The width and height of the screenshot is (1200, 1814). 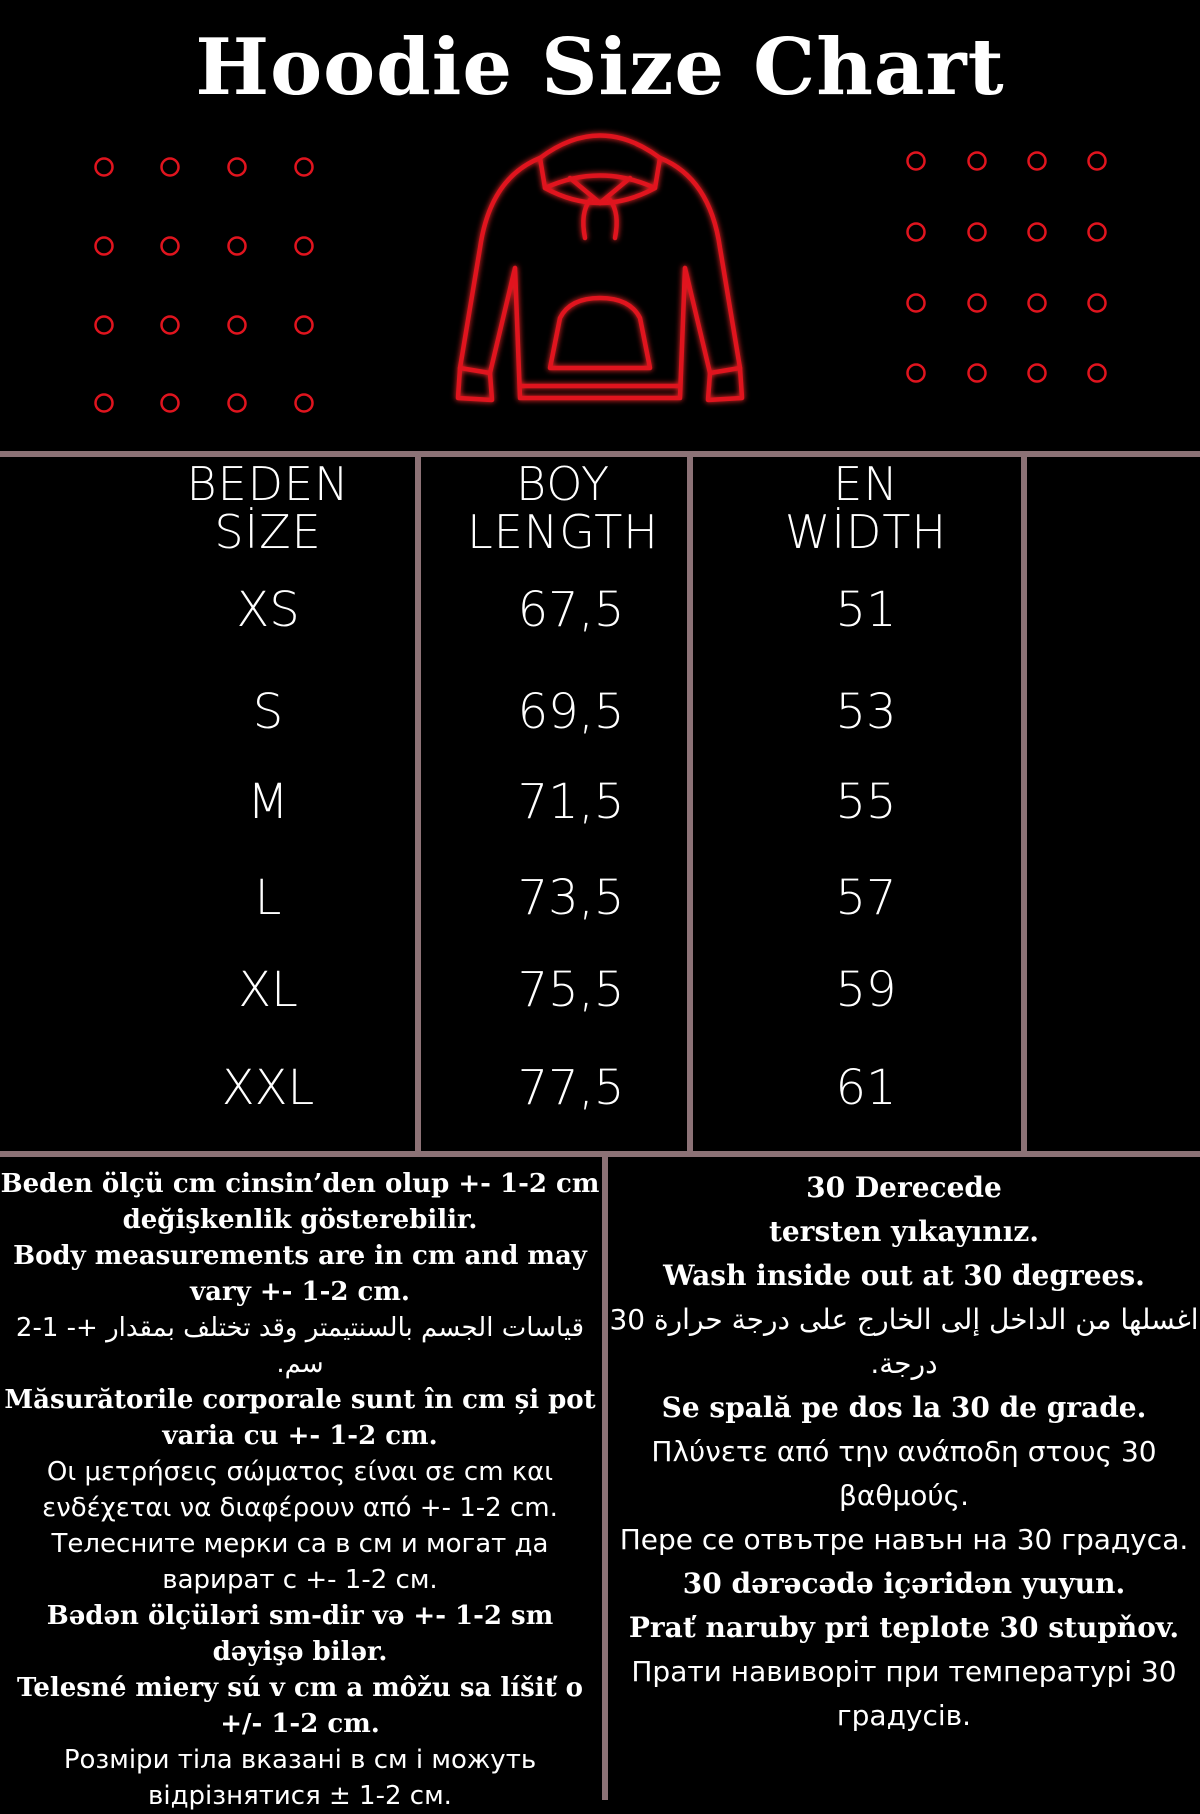 What do you see at coordinates (866, 1088) in the screenshot?
I see `width-cell: 61` at bounding box center [866, 1088].